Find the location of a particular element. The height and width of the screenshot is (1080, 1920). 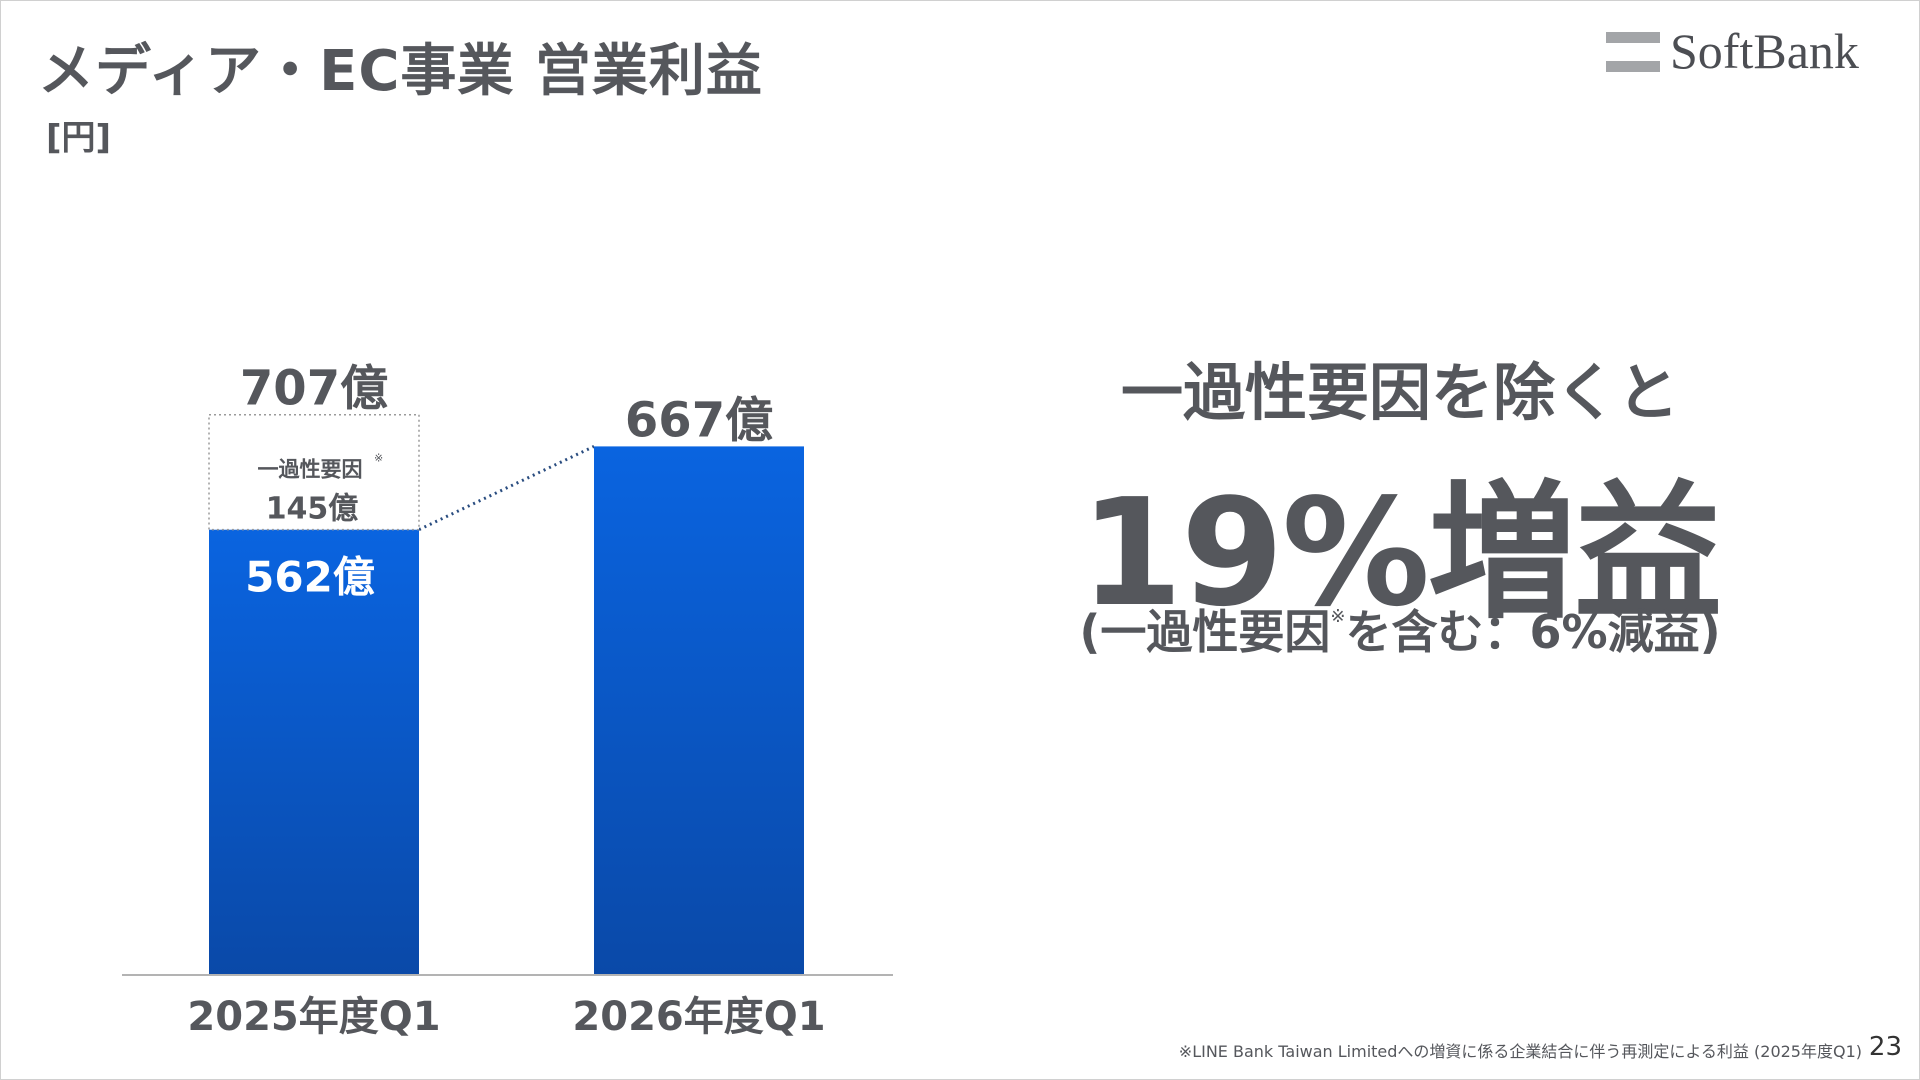

softbank-logo-text: SoftBank is located at coordinates (1764, 51).